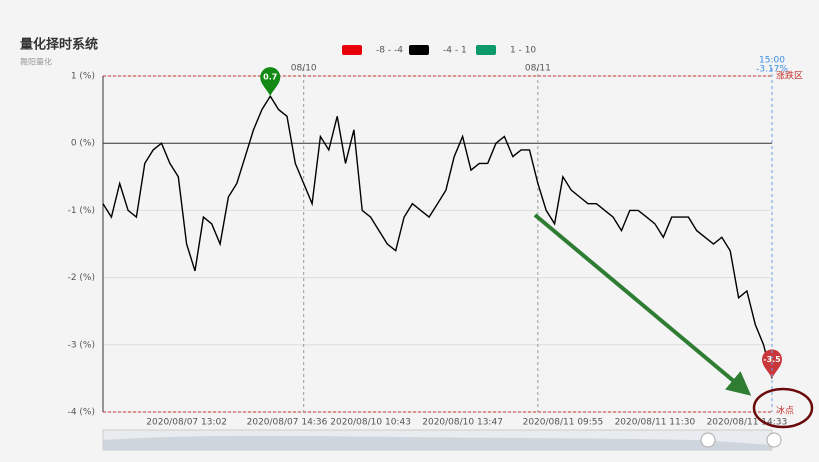 The image size is (819, 462). Describe the element at coordinates (772, 359) in the screenshot. I see `mark-pin-label: -3.5` at that location.